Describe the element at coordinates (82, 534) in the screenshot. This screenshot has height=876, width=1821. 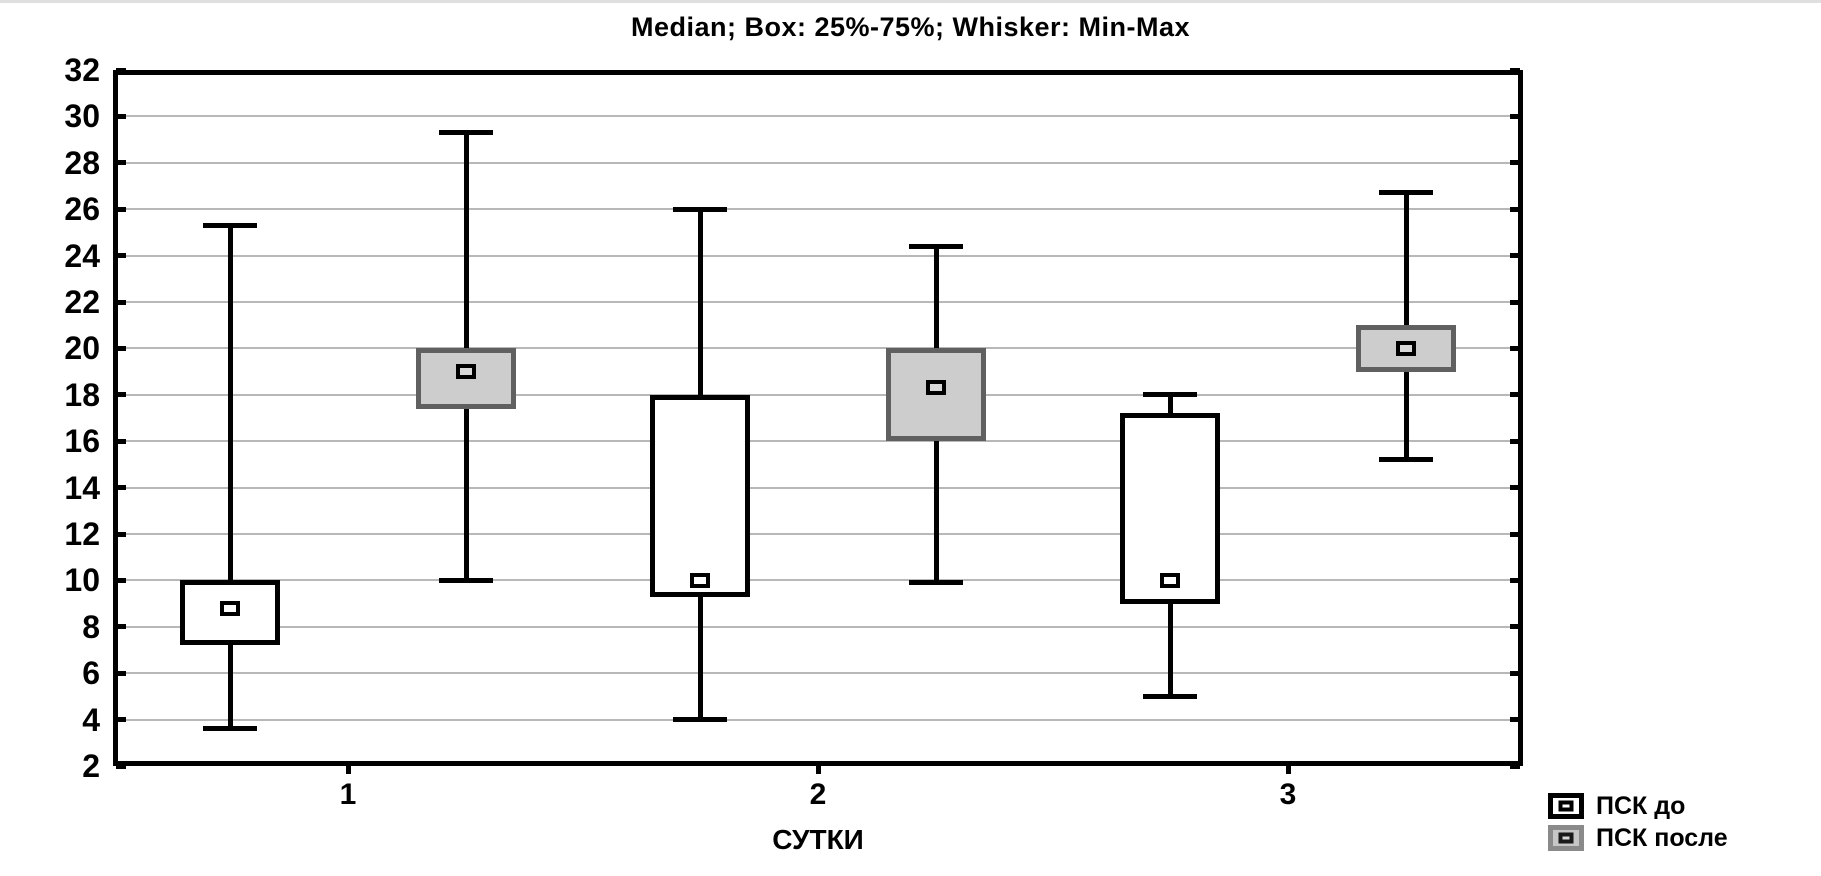
I see `y-tick-label: 12` at that location.